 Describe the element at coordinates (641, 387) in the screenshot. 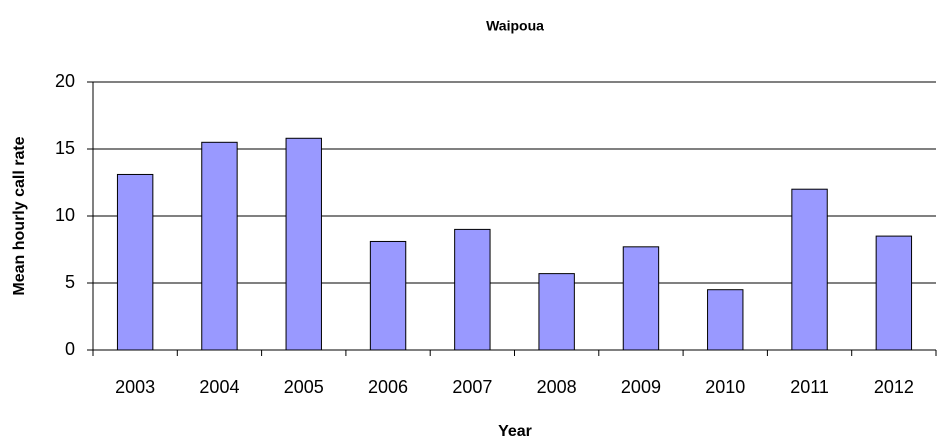

I see `x-tick-label: 2009` at that location.